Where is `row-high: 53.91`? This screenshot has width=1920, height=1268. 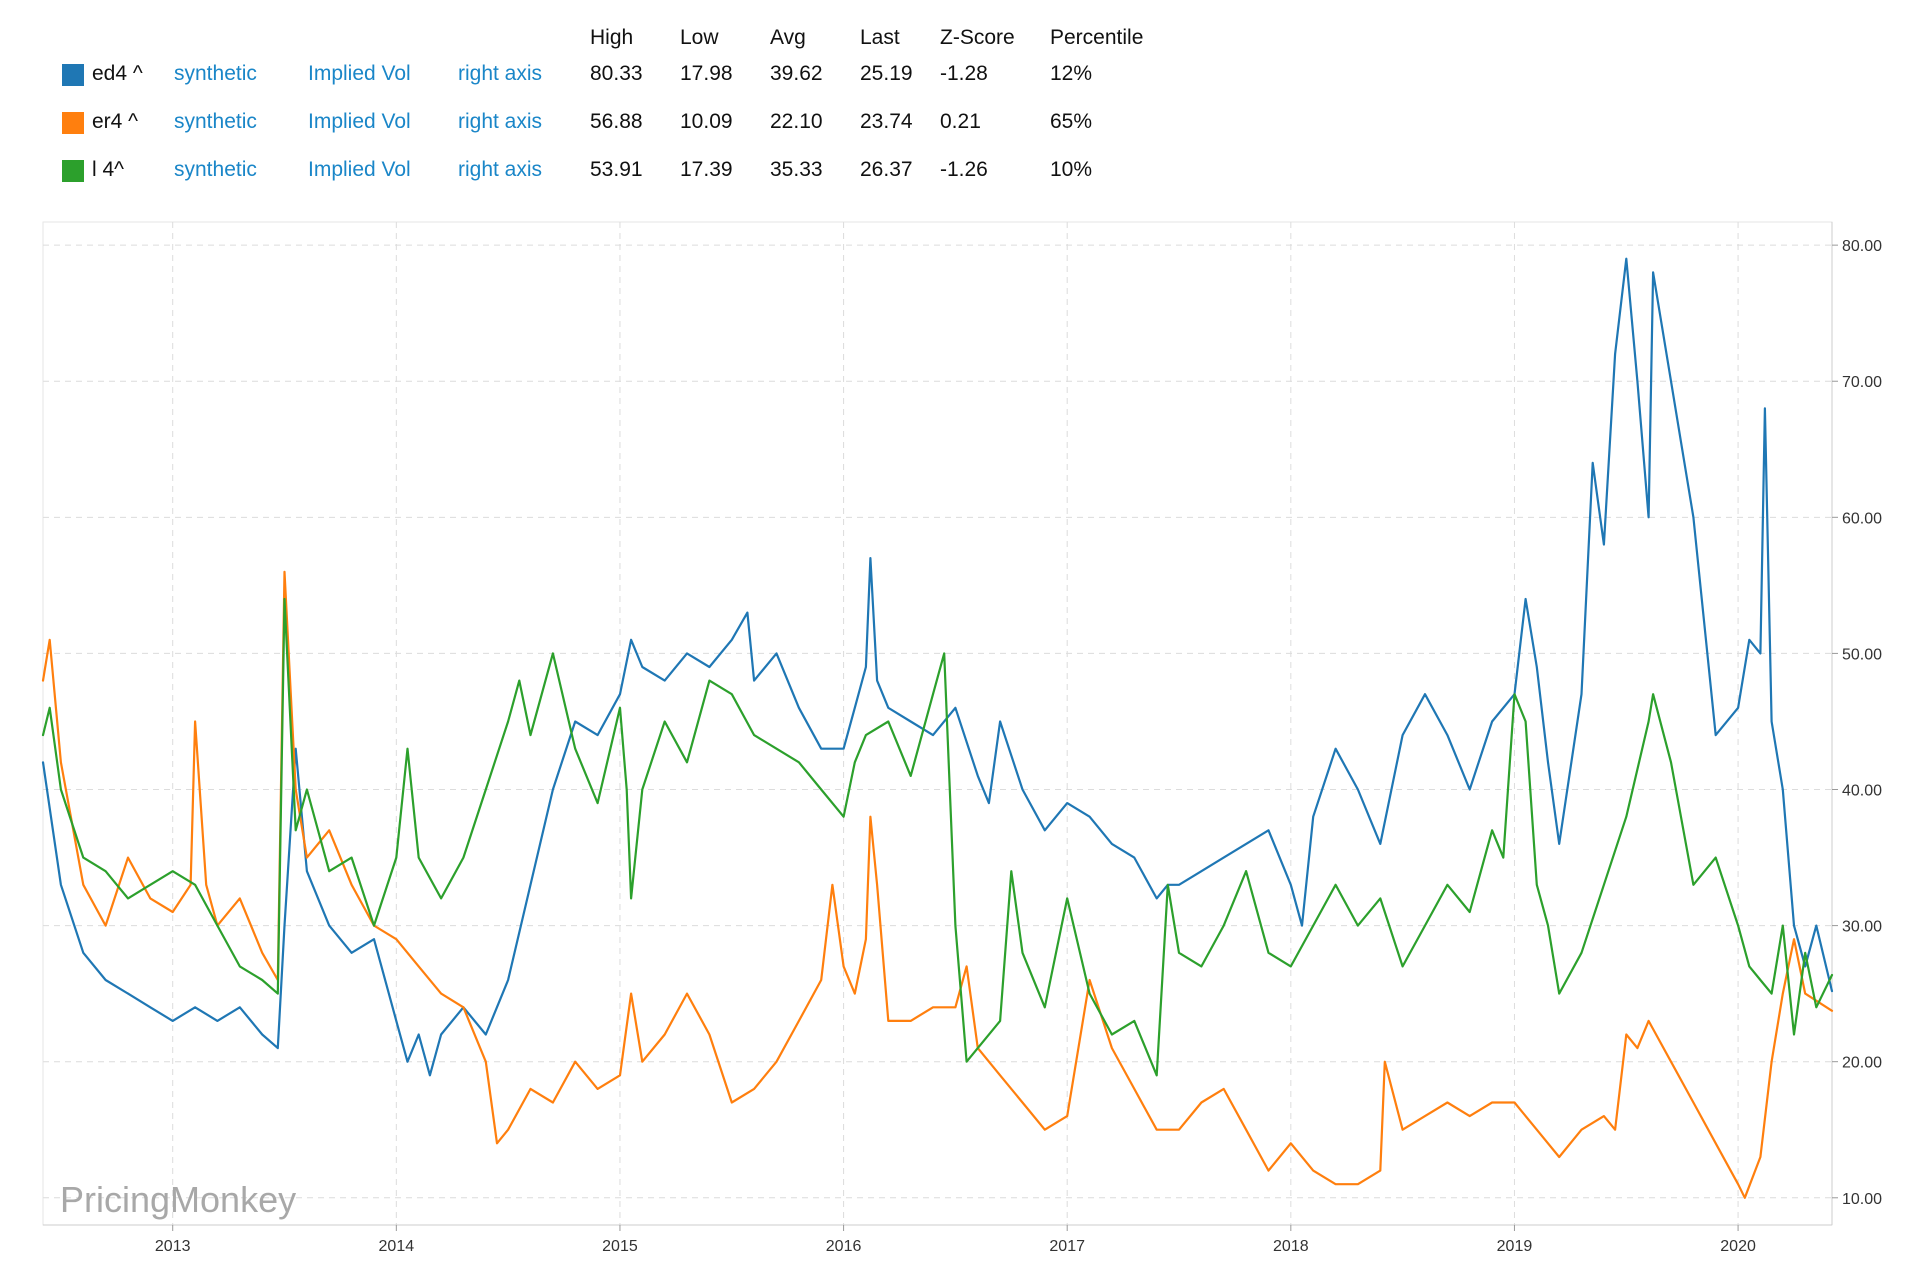 row-high: 53.91 is located at coordinates (616, 169).